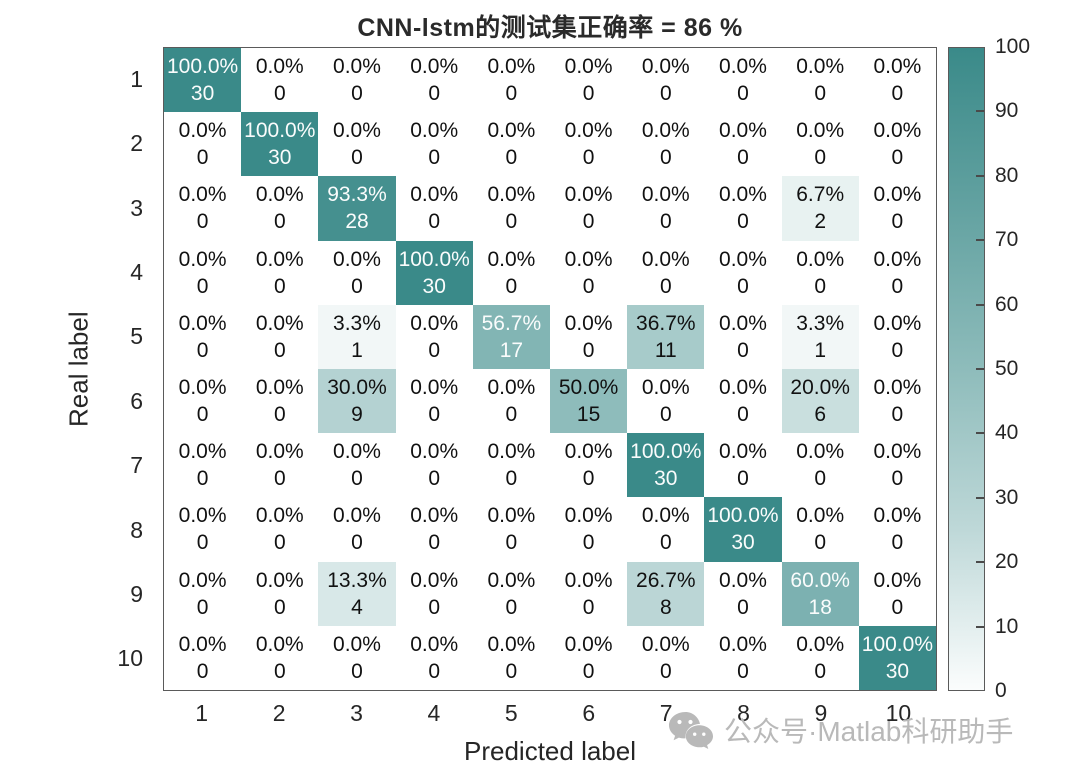  What do you see at coordinates (820, 415) in the screenshot?
I see `cell-count: 6` at bounding box center [820, 415].